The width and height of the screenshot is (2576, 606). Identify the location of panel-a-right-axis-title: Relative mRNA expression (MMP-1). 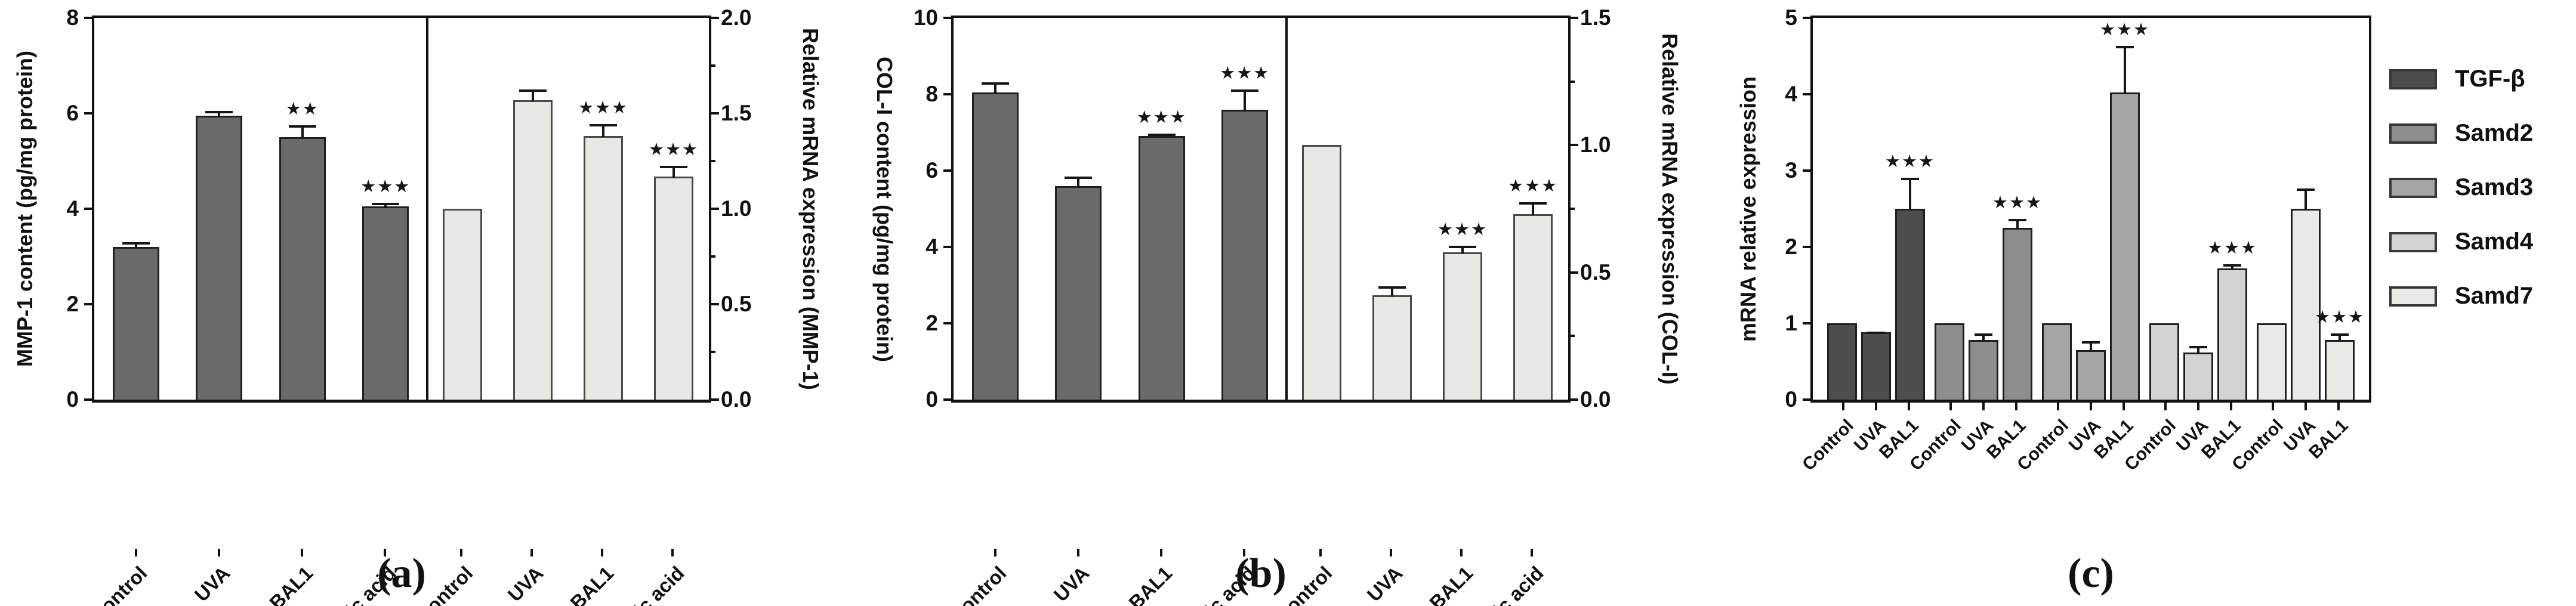
(810, 209).